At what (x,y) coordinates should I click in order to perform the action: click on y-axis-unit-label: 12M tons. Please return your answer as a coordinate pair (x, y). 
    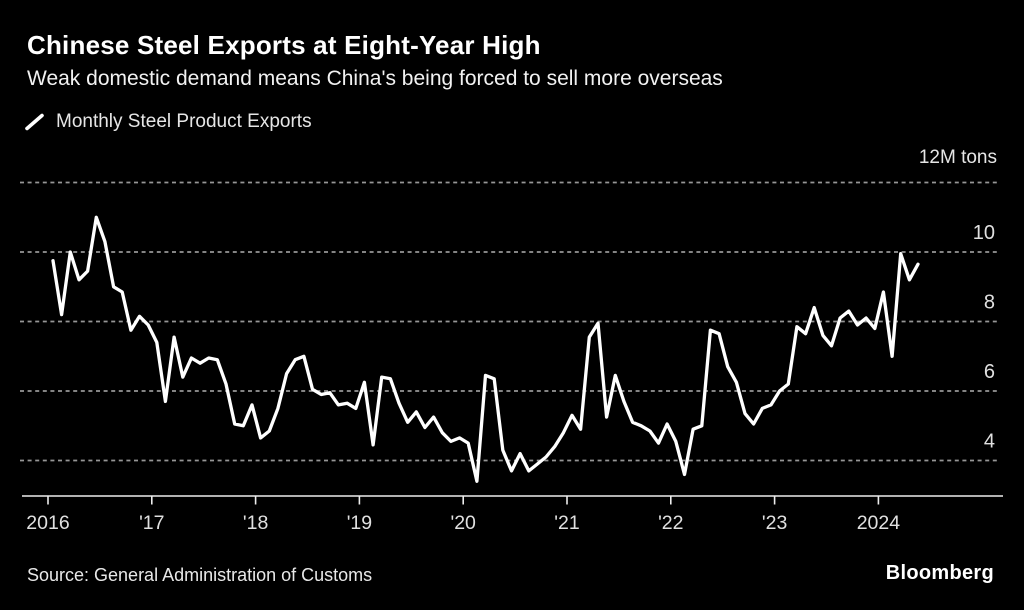
    Looking at the image, I should click on (957, 157).